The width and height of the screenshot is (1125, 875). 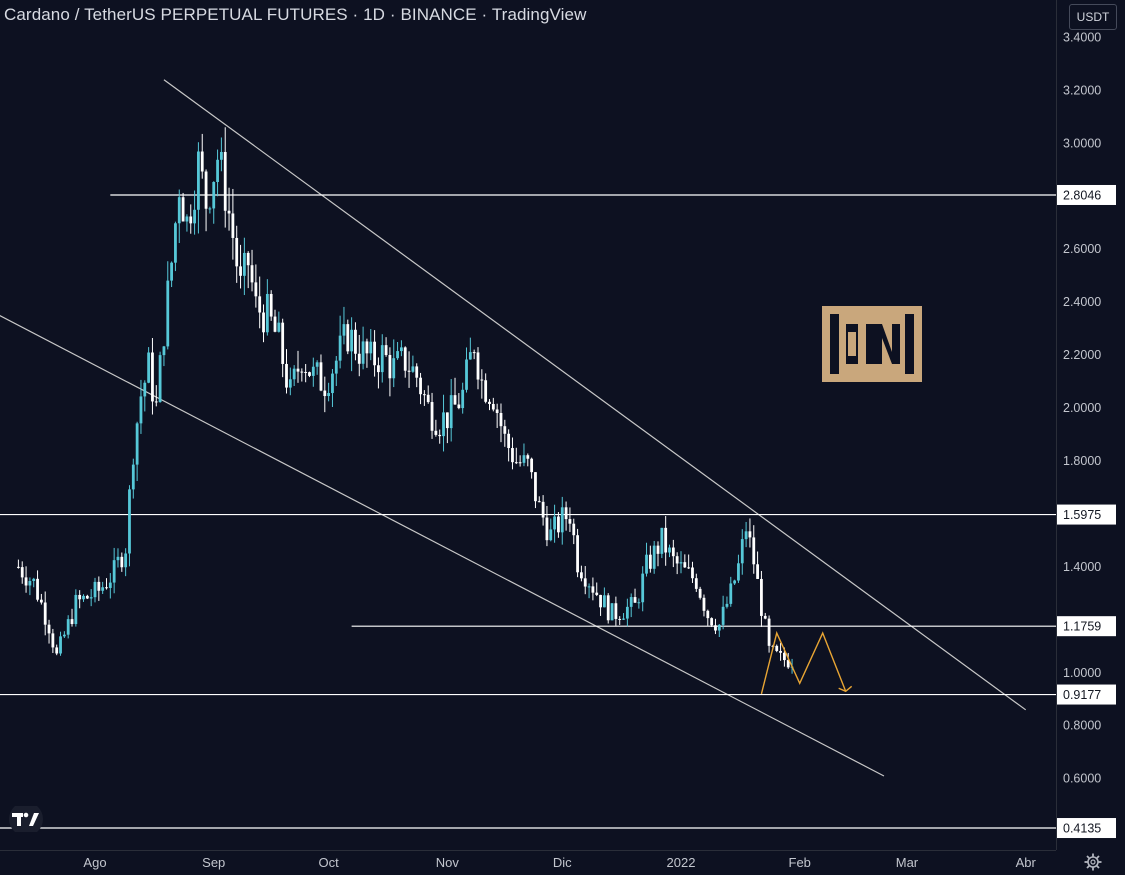 I want to click on gear-icon, so click(x=1093, y=862).